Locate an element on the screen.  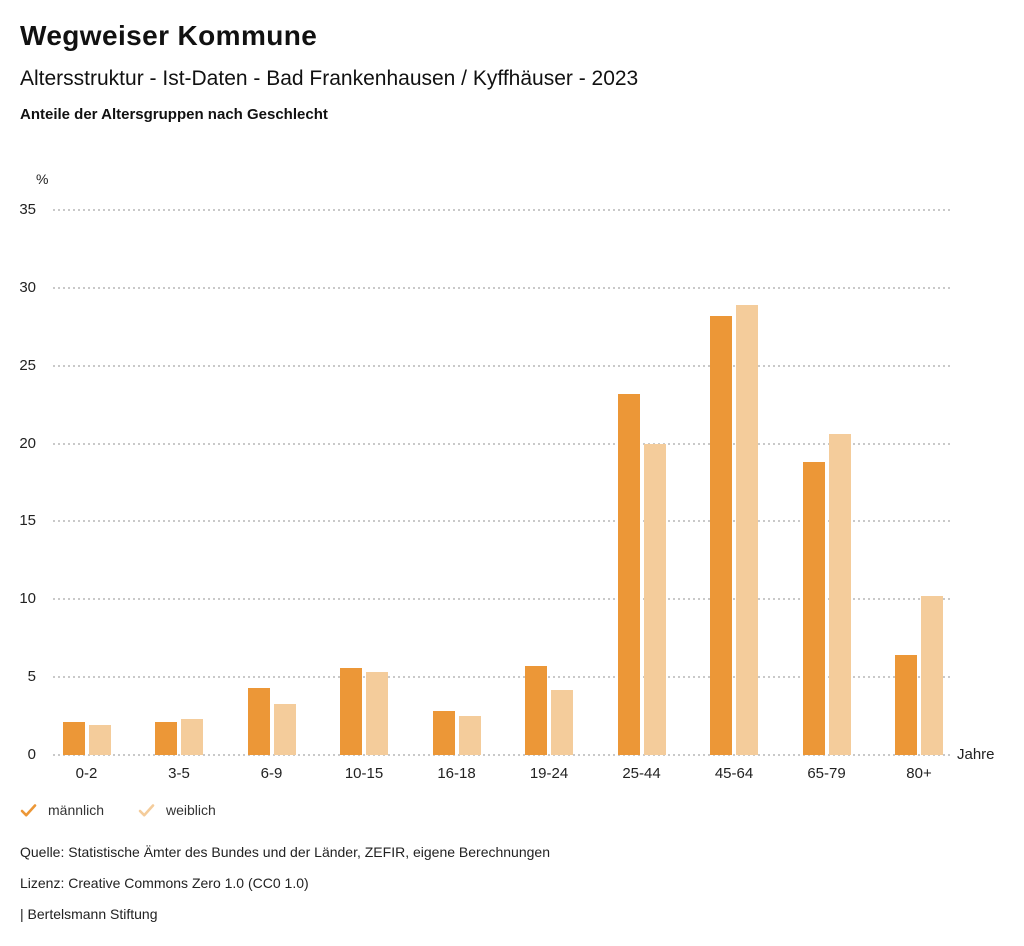
y-tick-label-30: 30 is located at coordinates (27, 287).